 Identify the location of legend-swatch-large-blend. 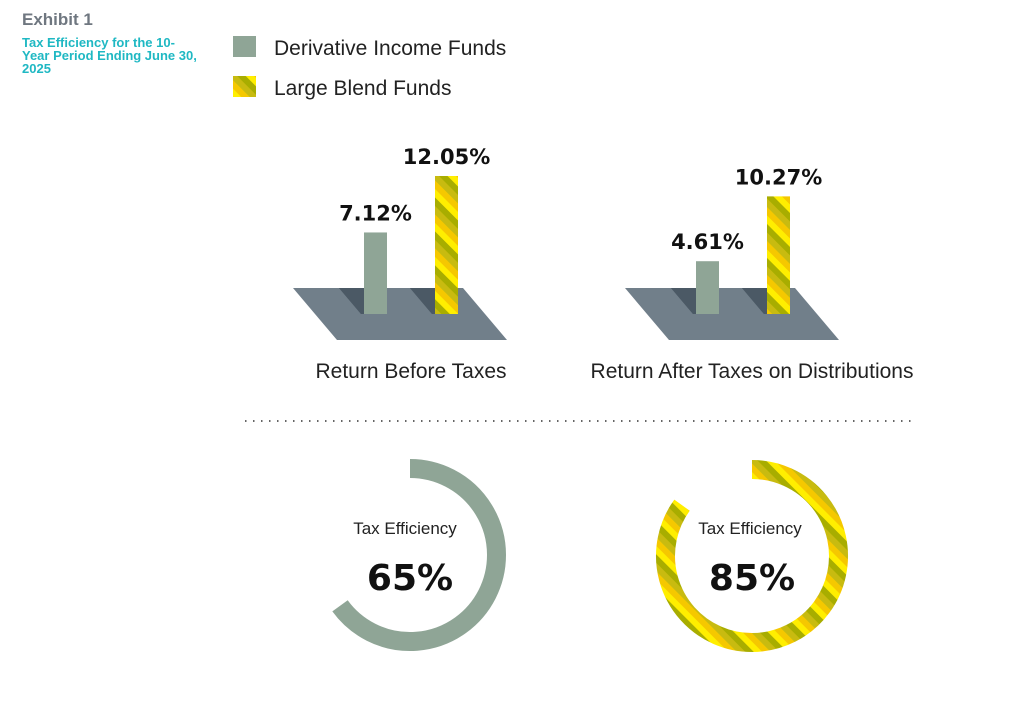
(244, 86).